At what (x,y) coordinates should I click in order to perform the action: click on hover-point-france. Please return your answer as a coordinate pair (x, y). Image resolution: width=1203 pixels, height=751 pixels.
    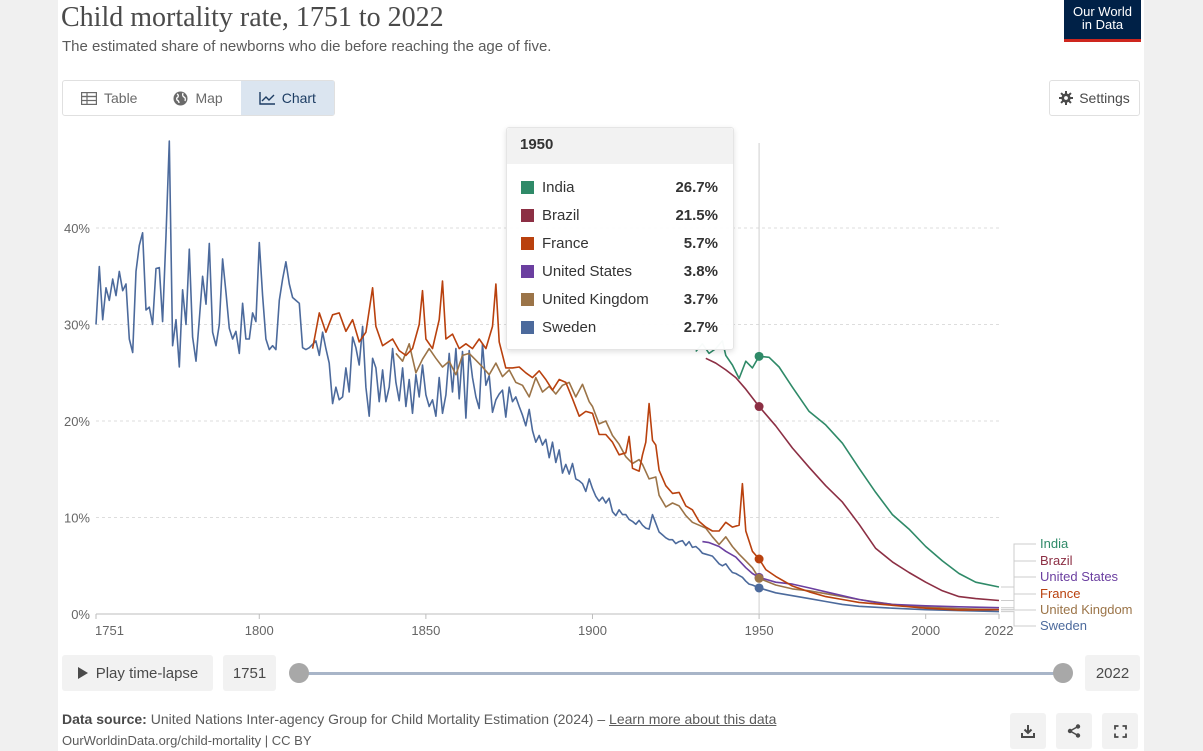
    Looking at the image, I should click on (759, 559).